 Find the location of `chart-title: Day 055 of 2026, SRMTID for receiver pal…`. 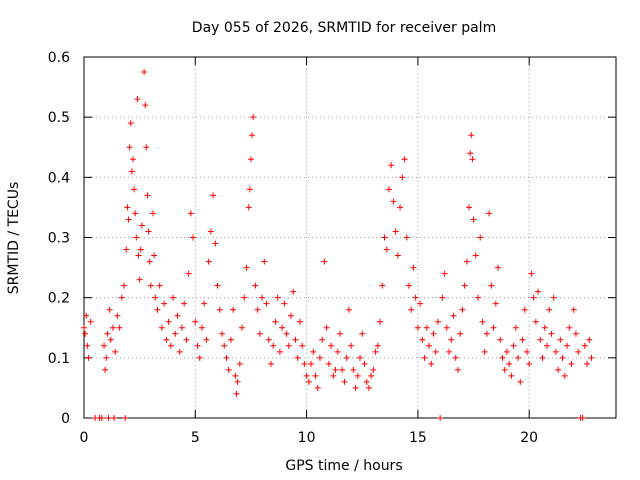

chart-title: Day 055 of 2026, SRMTID for receiver pal… is located at coordinates (344, 28).